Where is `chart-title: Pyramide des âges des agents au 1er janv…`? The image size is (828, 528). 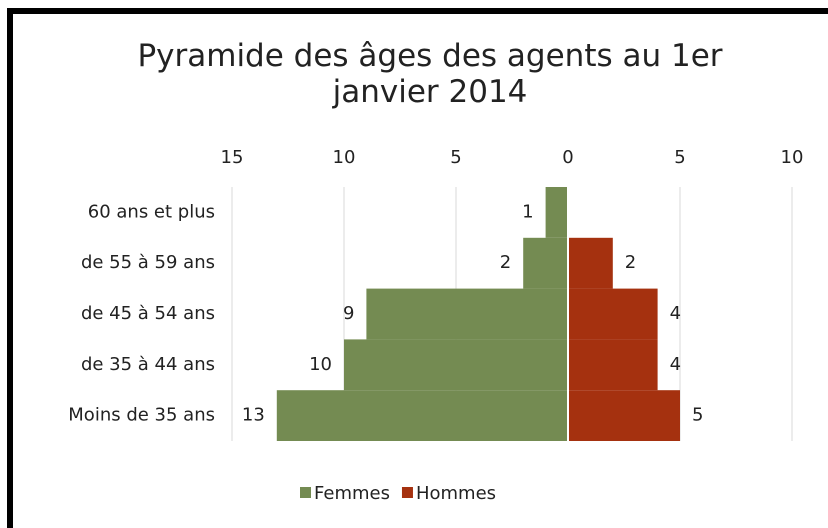 chart-title: Pyramide des âges des agents au 1er janv… is located at coordinates (430, 74).